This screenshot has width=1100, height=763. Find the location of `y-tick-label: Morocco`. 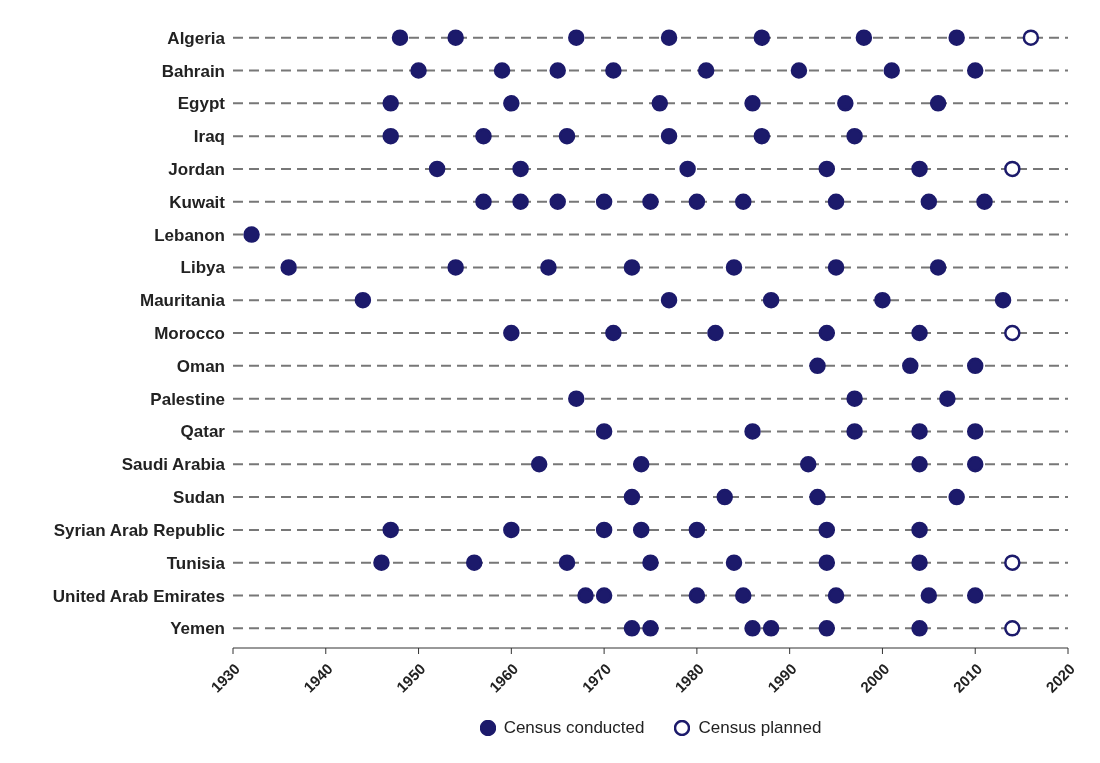

y-tick-label: Morocco is located at coordinates (189, 334).